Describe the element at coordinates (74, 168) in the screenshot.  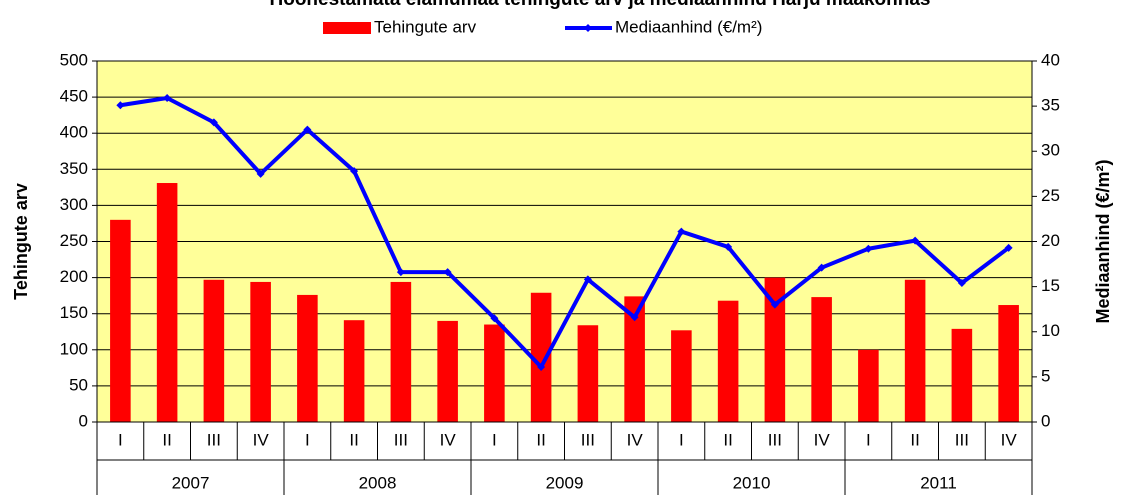
I see `y-tick-label: 350` at that location.